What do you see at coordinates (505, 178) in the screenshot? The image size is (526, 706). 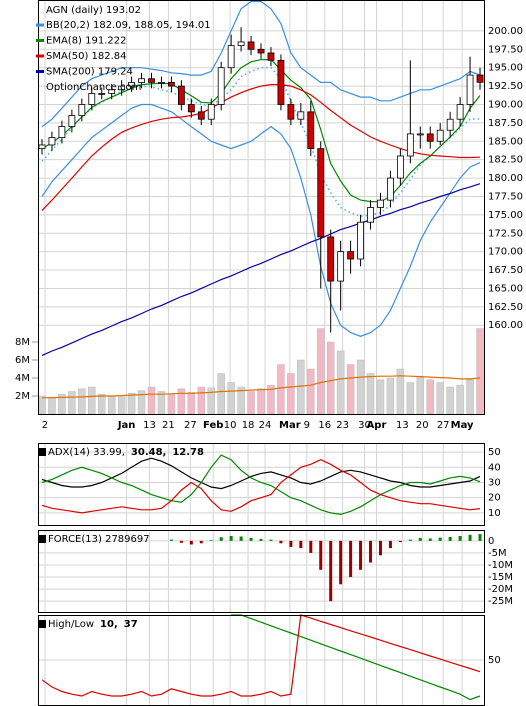 I see `y-tick-label: 180.00` at bounding box center [505, 178].